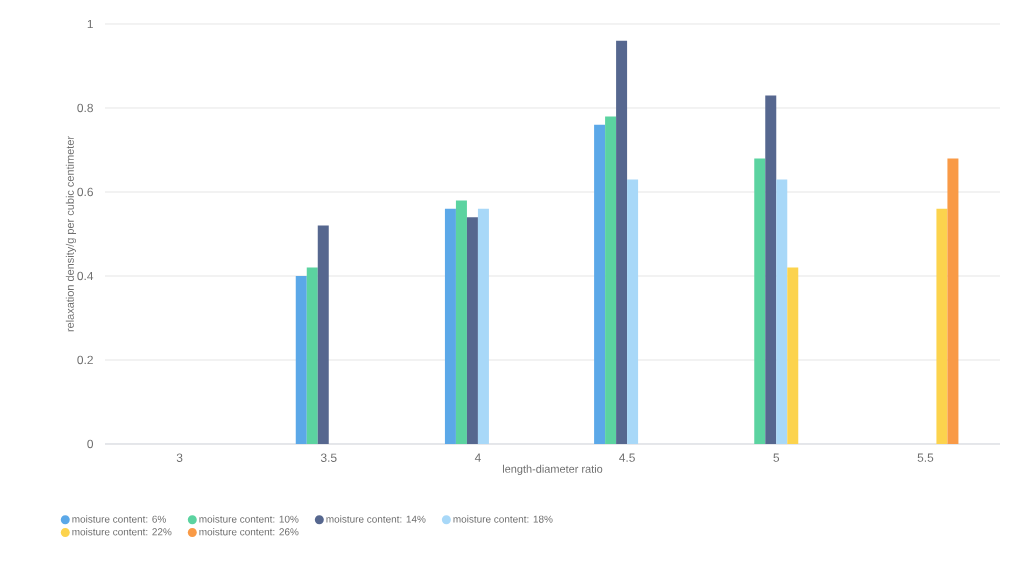  I want to click on legend-label: moisture content: 6%, so click(119, 519).